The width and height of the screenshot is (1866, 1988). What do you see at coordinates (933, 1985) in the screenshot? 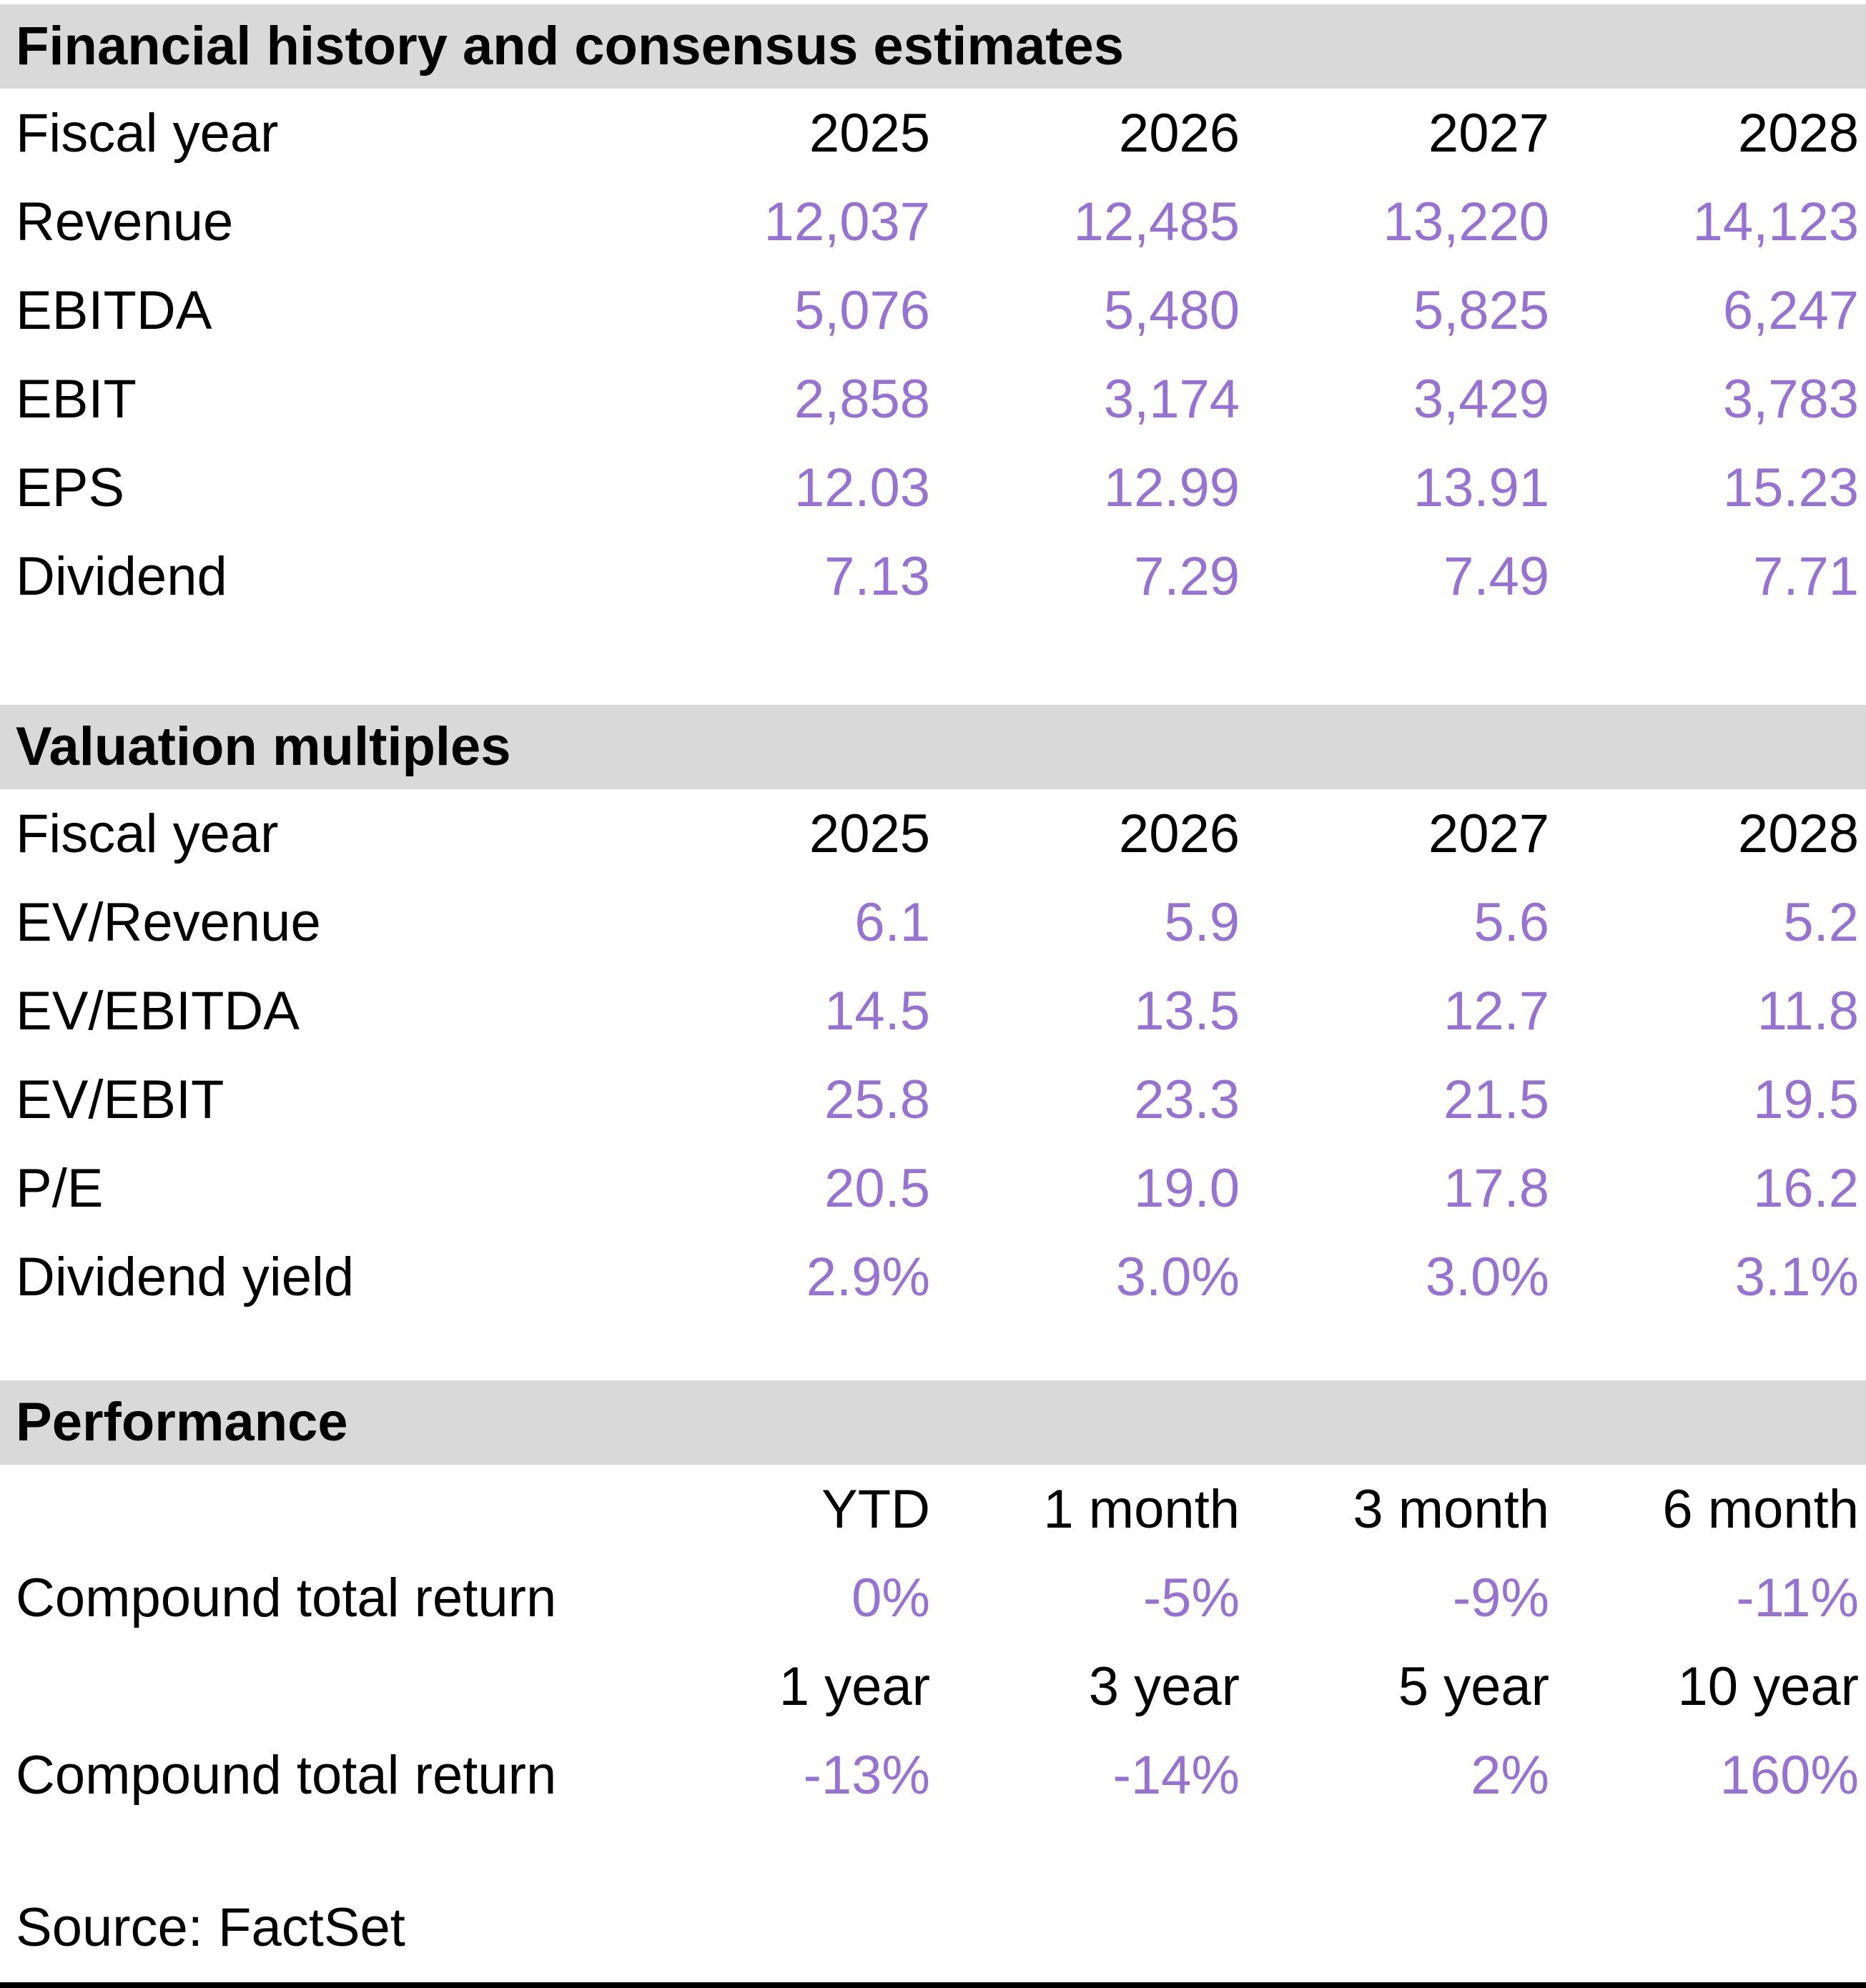
I see `bottom-divider-rule` at bounding box center [933, 1985].